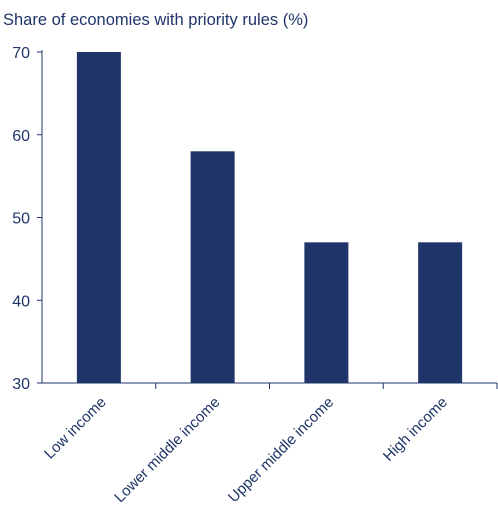 The height and width of the screenshot is (516, 498). Describe the element at coordinates (75, 428) in the screenshot. I see `x-tick-label: Low income` at that location.